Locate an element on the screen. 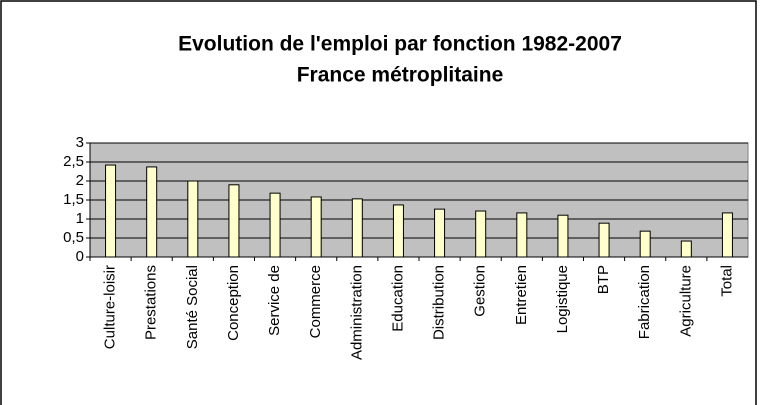  x-tick-label: Santé Social is located at coordinates (192, 307).